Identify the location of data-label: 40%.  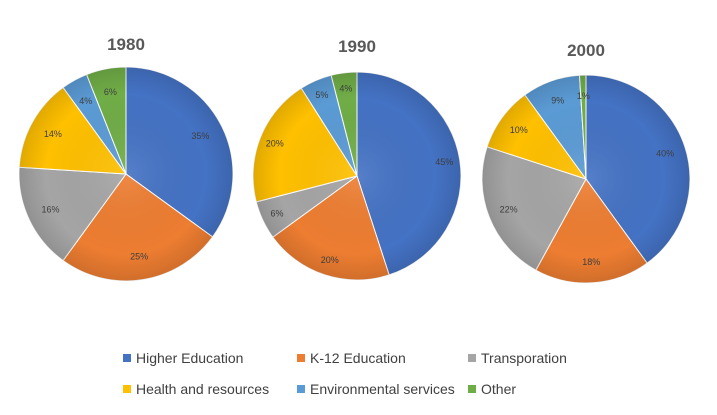
(665, 153).